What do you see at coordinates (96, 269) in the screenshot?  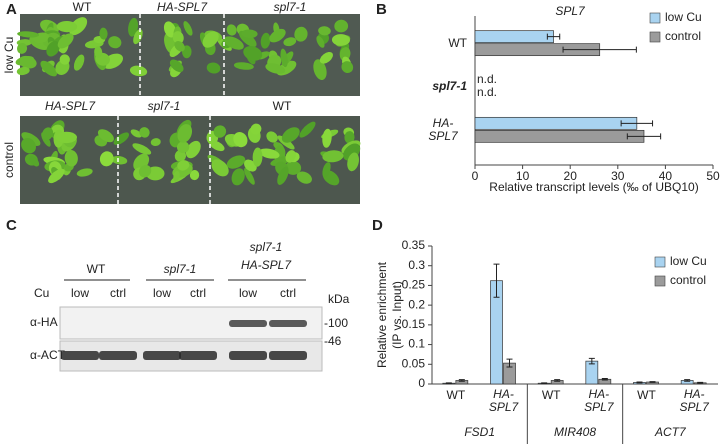 I see `group: WT` at bounding box center [96, 269].